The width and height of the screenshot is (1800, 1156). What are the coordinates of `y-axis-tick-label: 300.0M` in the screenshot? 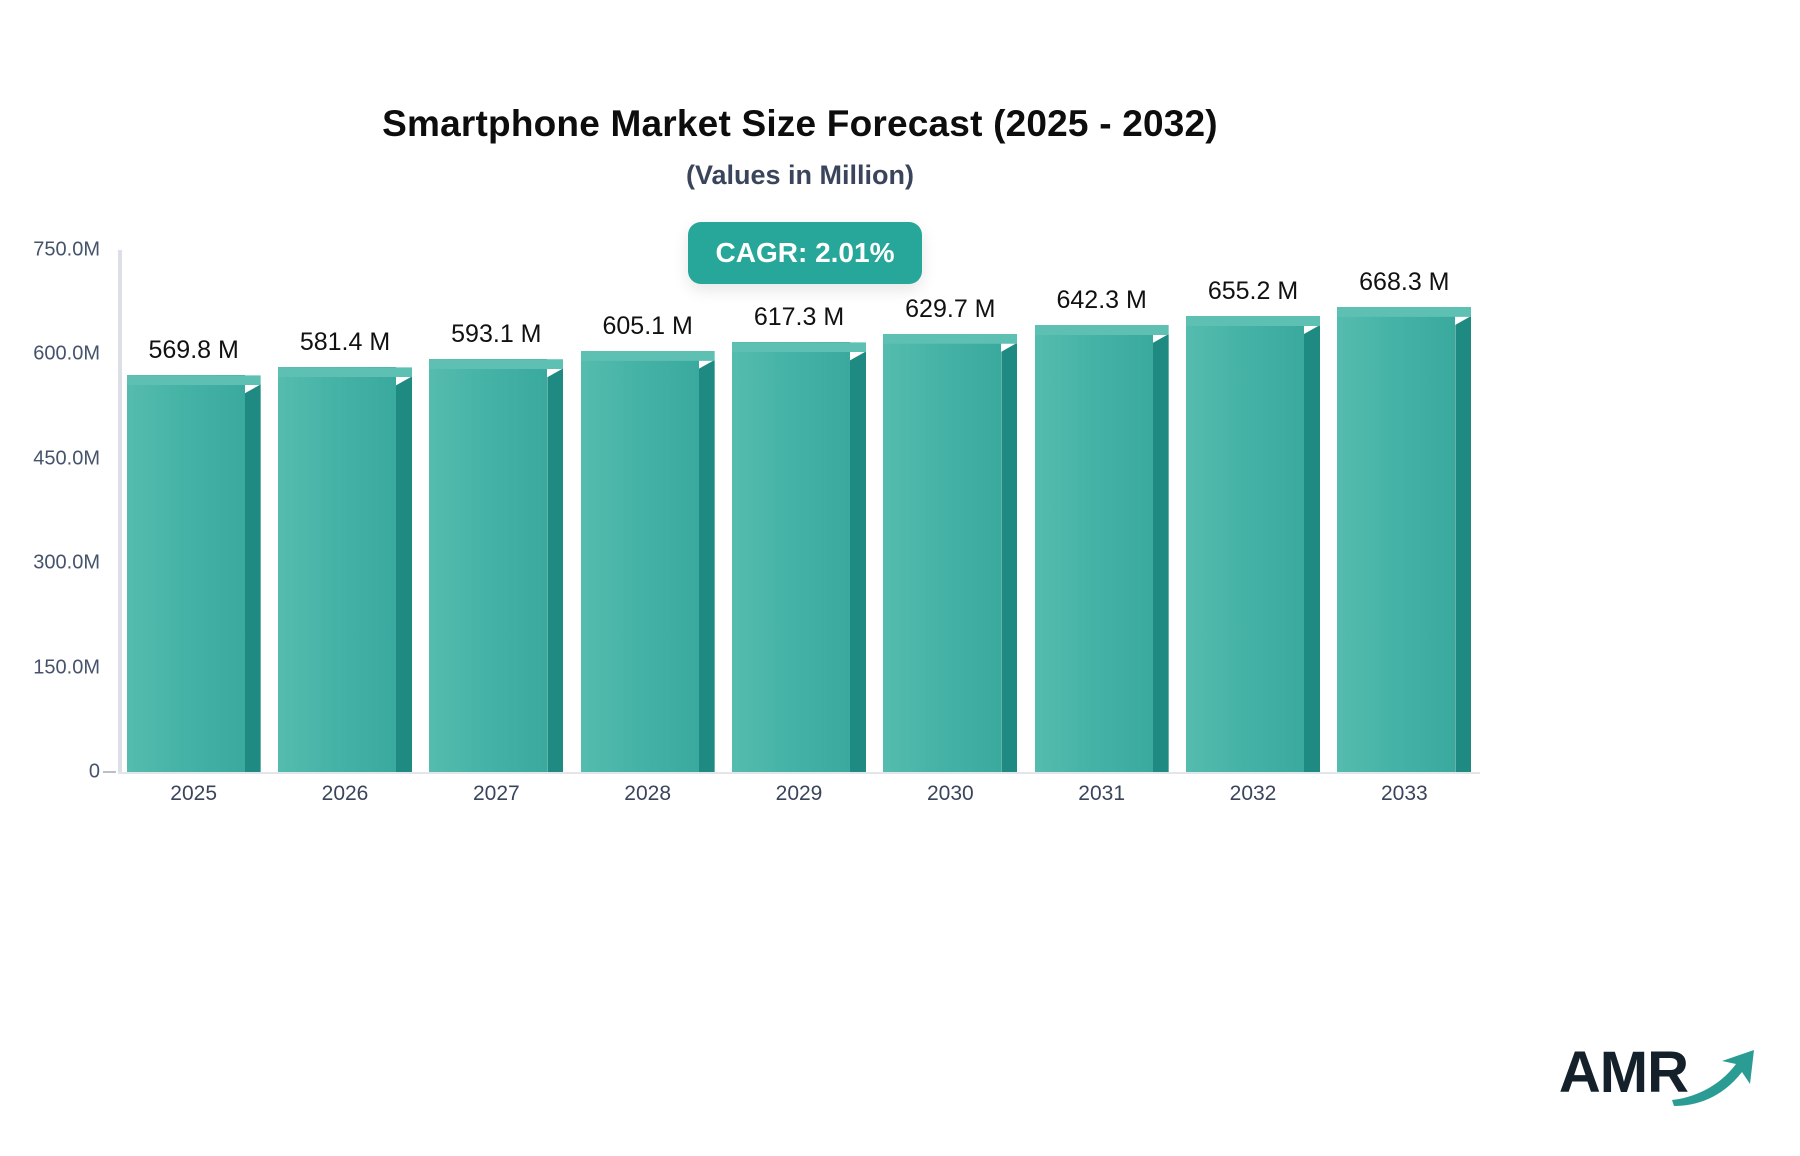 It's located at (66, 562).